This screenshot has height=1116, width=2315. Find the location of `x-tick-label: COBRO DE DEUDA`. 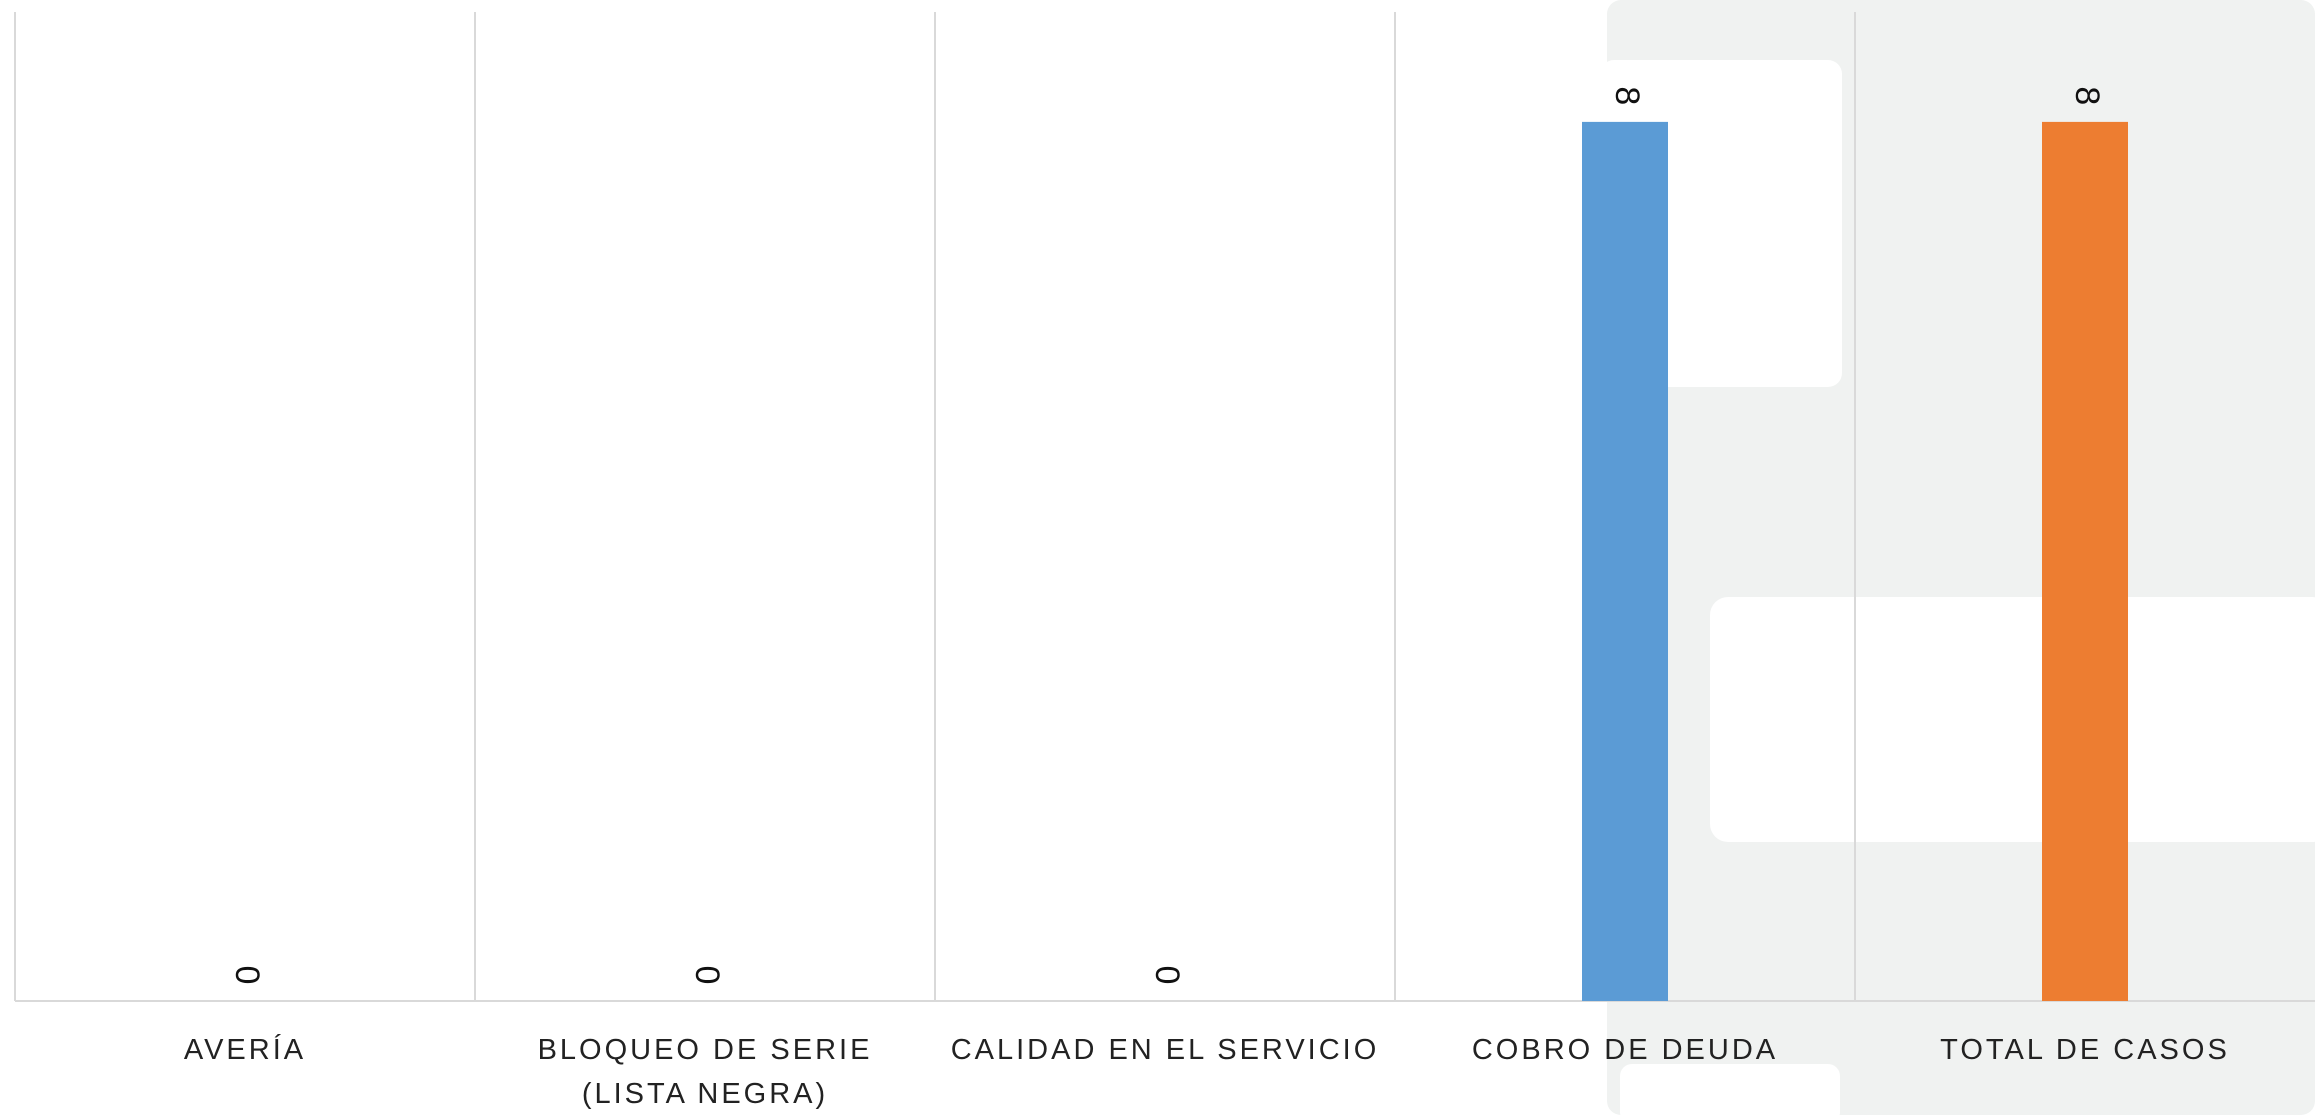

x-tick-label: COBRO DE DEUDA is located at coordinates (1625, 1050).